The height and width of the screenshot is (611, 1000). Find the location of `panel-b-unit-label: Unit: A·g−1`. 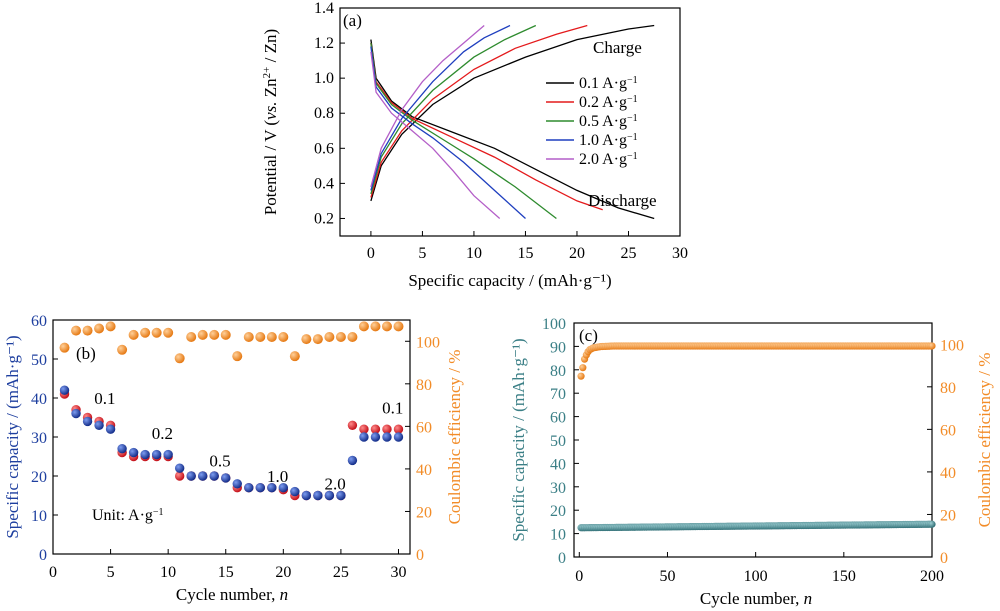

panel-b-unit-label: Unit: A·g−1 is located at coordinates (128, 516).